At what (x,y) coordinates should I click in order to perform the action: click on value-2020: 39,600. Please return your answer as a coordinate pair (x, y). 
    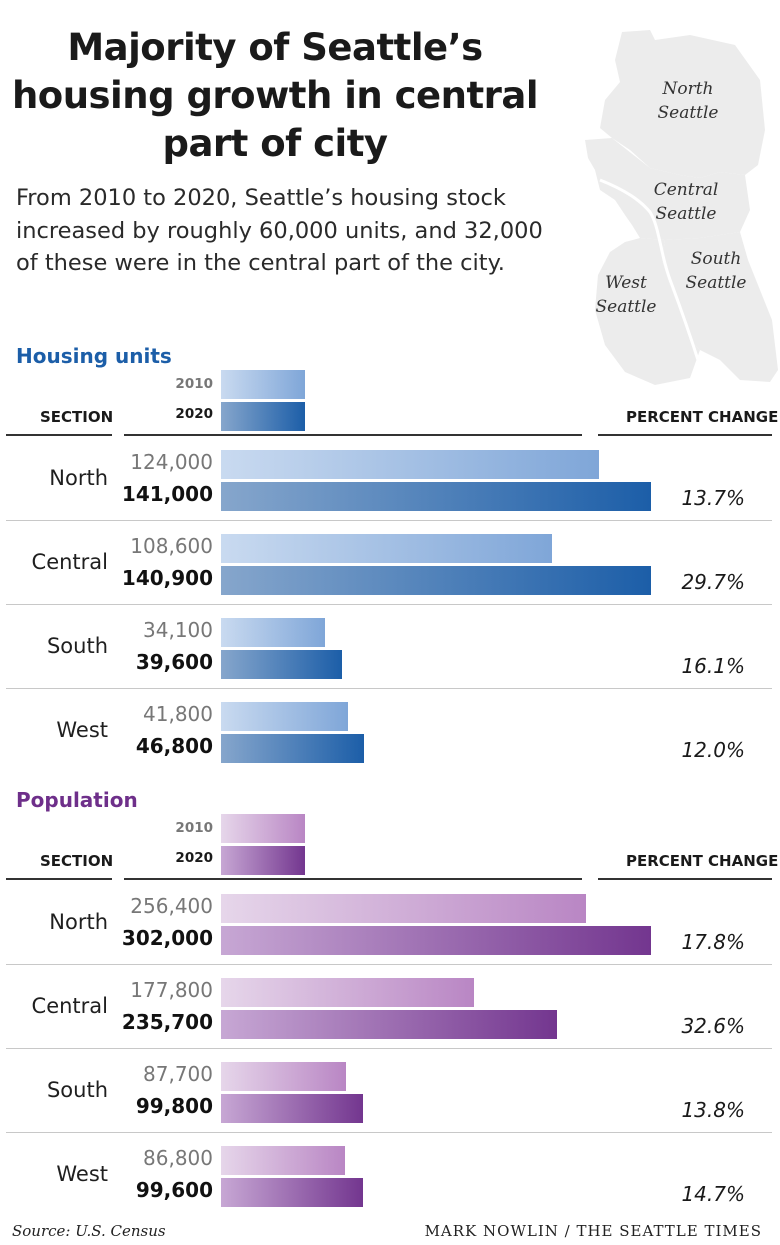
    Looking at the image, I should click on (174, 662).